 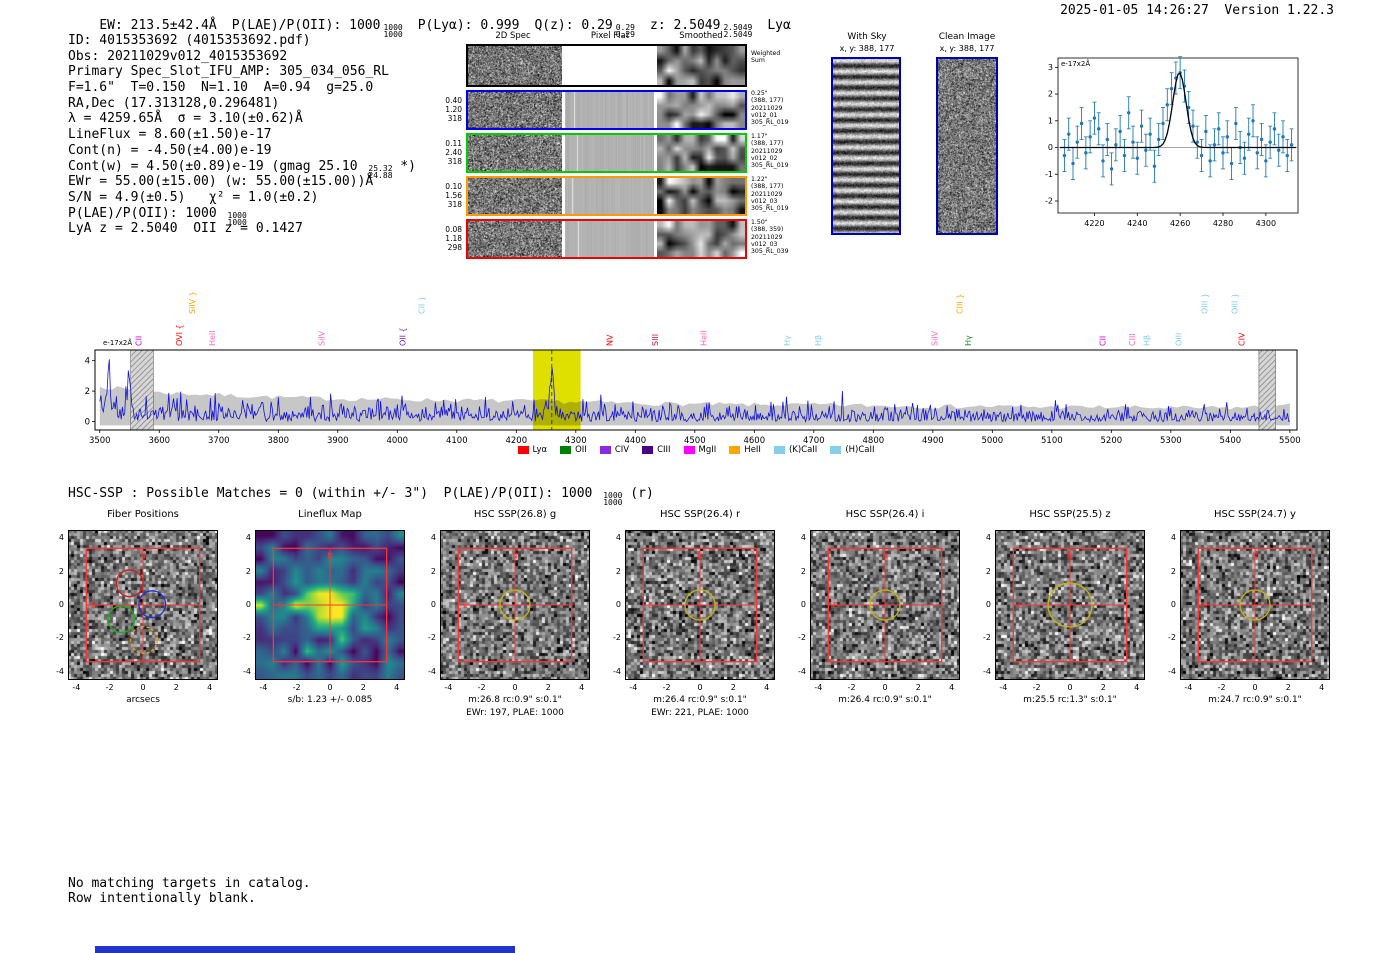 What do you see at coordinates (573, 450) in the screenshot?
I see `legend-item-OII: OII` at bounding box center [573, 450].